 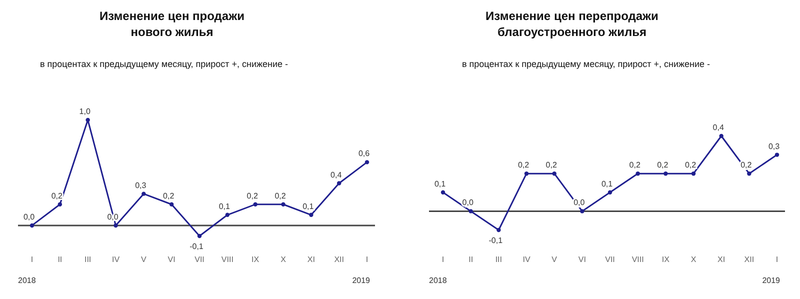 I want to click on data-label: 0,6, so click(x=364, y=153).